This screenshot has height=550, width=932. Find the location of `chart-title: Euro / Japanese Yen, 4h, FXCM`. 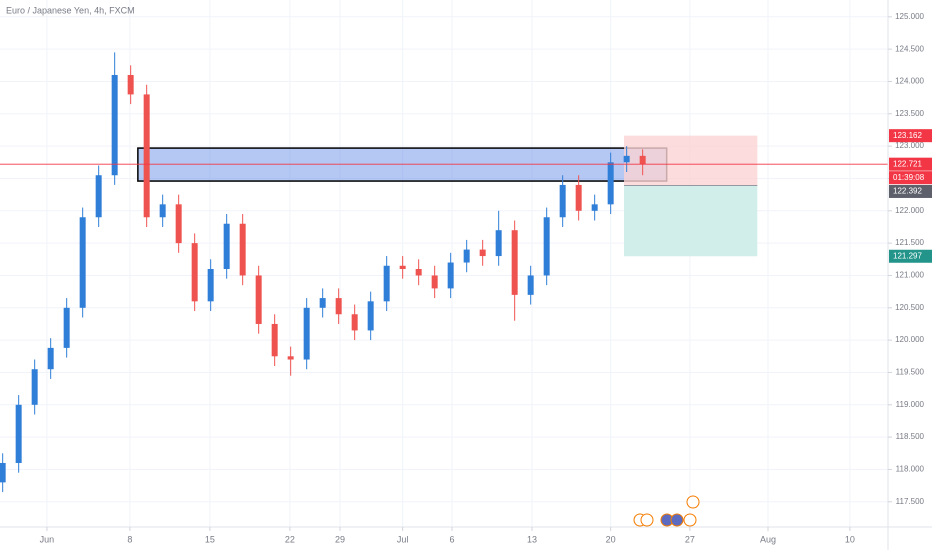

chart-title: Euro / Japanese Yen, 4h, FXCM is located at coordinates (70, 10).